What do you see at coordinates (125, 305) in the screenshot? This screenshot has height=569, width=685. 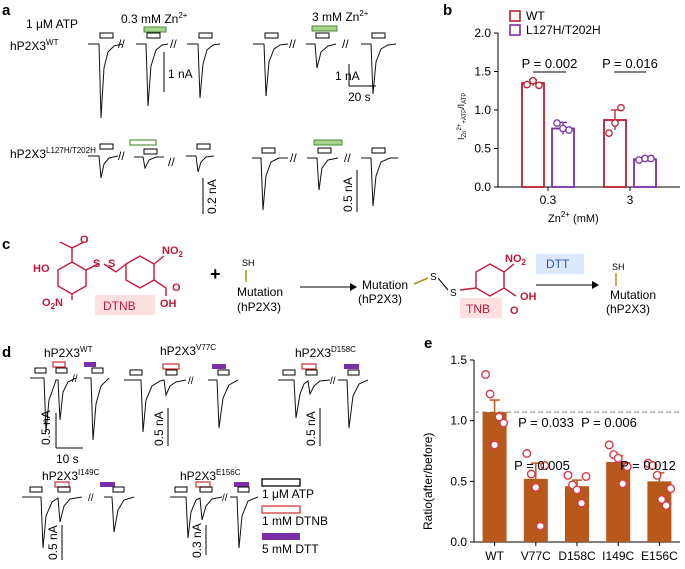 I see `dtnb-label-box` at bounding box center [125, 305].